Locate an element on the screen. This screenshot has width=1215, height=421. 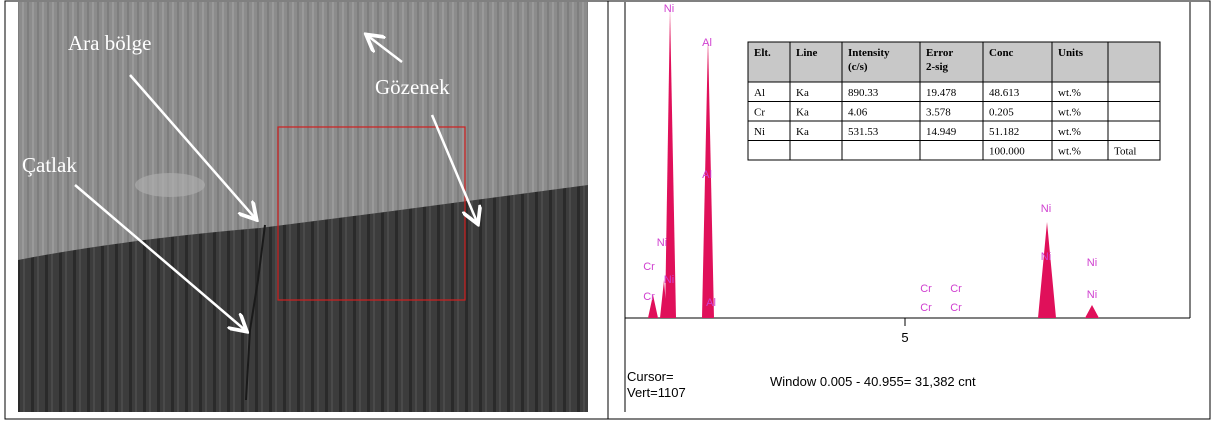
table-cell: 14.949 is located at coordinates (941, 132).